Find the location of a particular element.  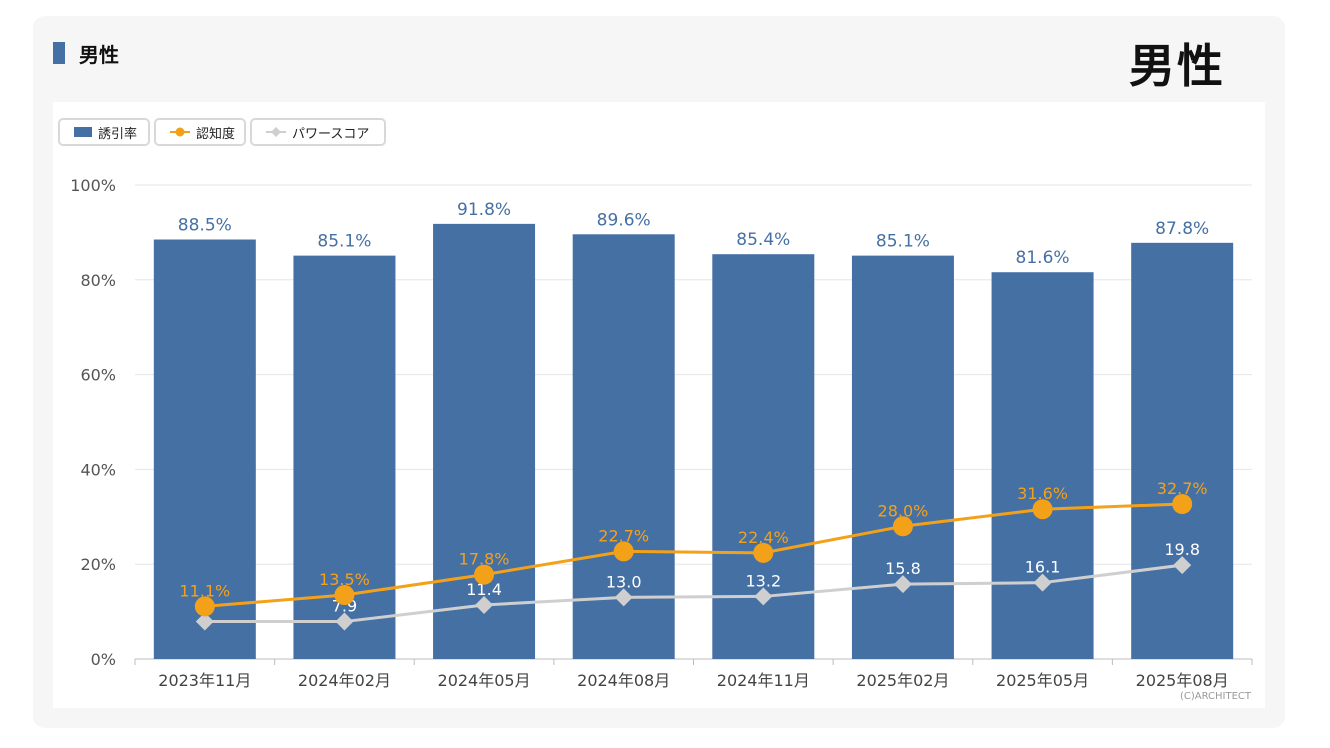

section-title: 男性 is located at coordinates (99, 54).